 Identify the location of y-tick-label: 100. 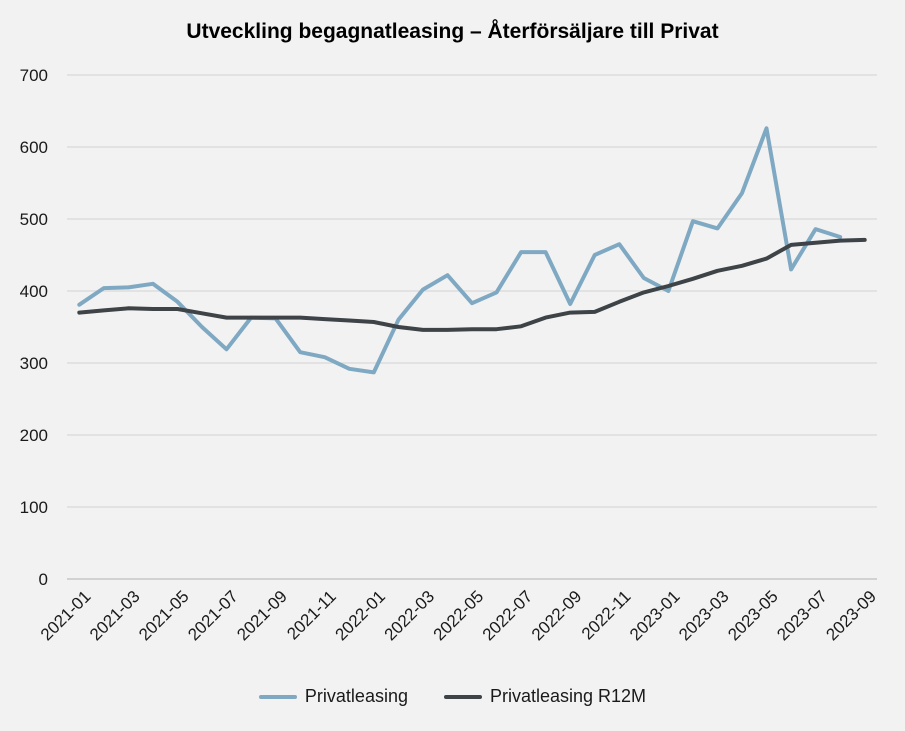
(34, 507).